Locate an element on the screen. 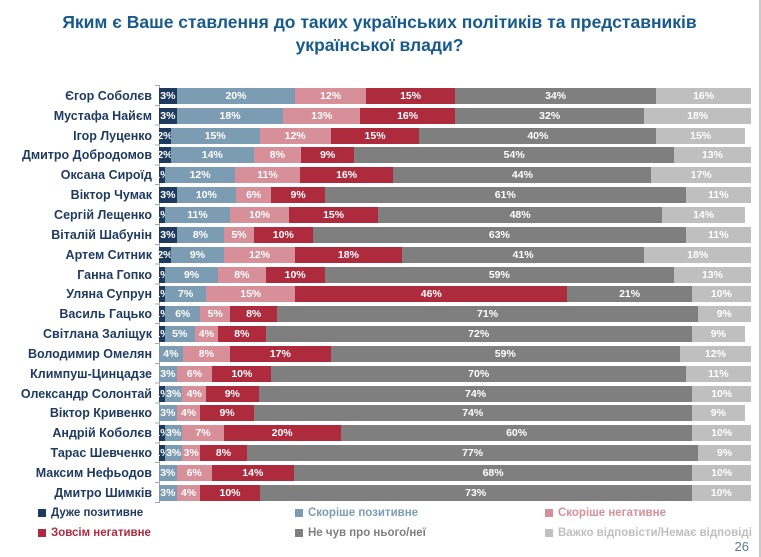 Image resolution: width=761 pixels, height=557 pixels. chart-row: Василь Гацько 1%6%5%8%71%9% is located at coordinates (375, 314).